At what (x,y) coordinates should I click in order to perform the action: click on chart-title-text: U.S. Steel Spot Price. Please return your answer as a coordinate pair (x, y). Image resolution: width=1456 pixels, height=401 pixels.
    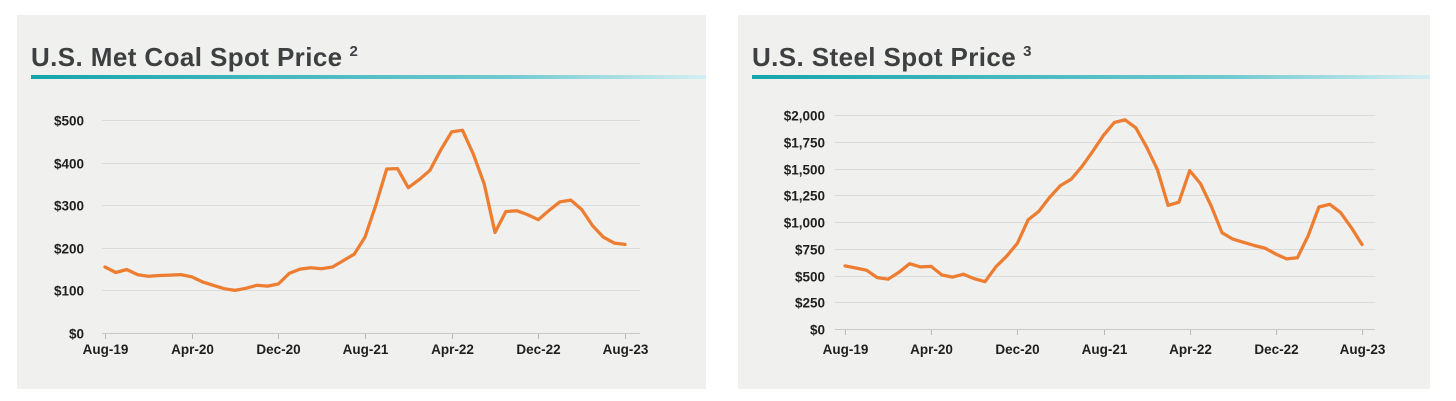
    Looking at the image, I should click on (884, 57).